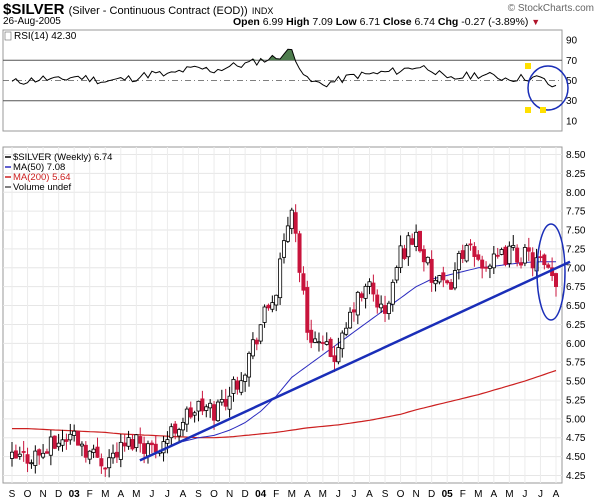  Describe the element at coordinates (550, 8) in the screenshot. I see `stockcharts-watermark: © StockCharts.com` at that location.